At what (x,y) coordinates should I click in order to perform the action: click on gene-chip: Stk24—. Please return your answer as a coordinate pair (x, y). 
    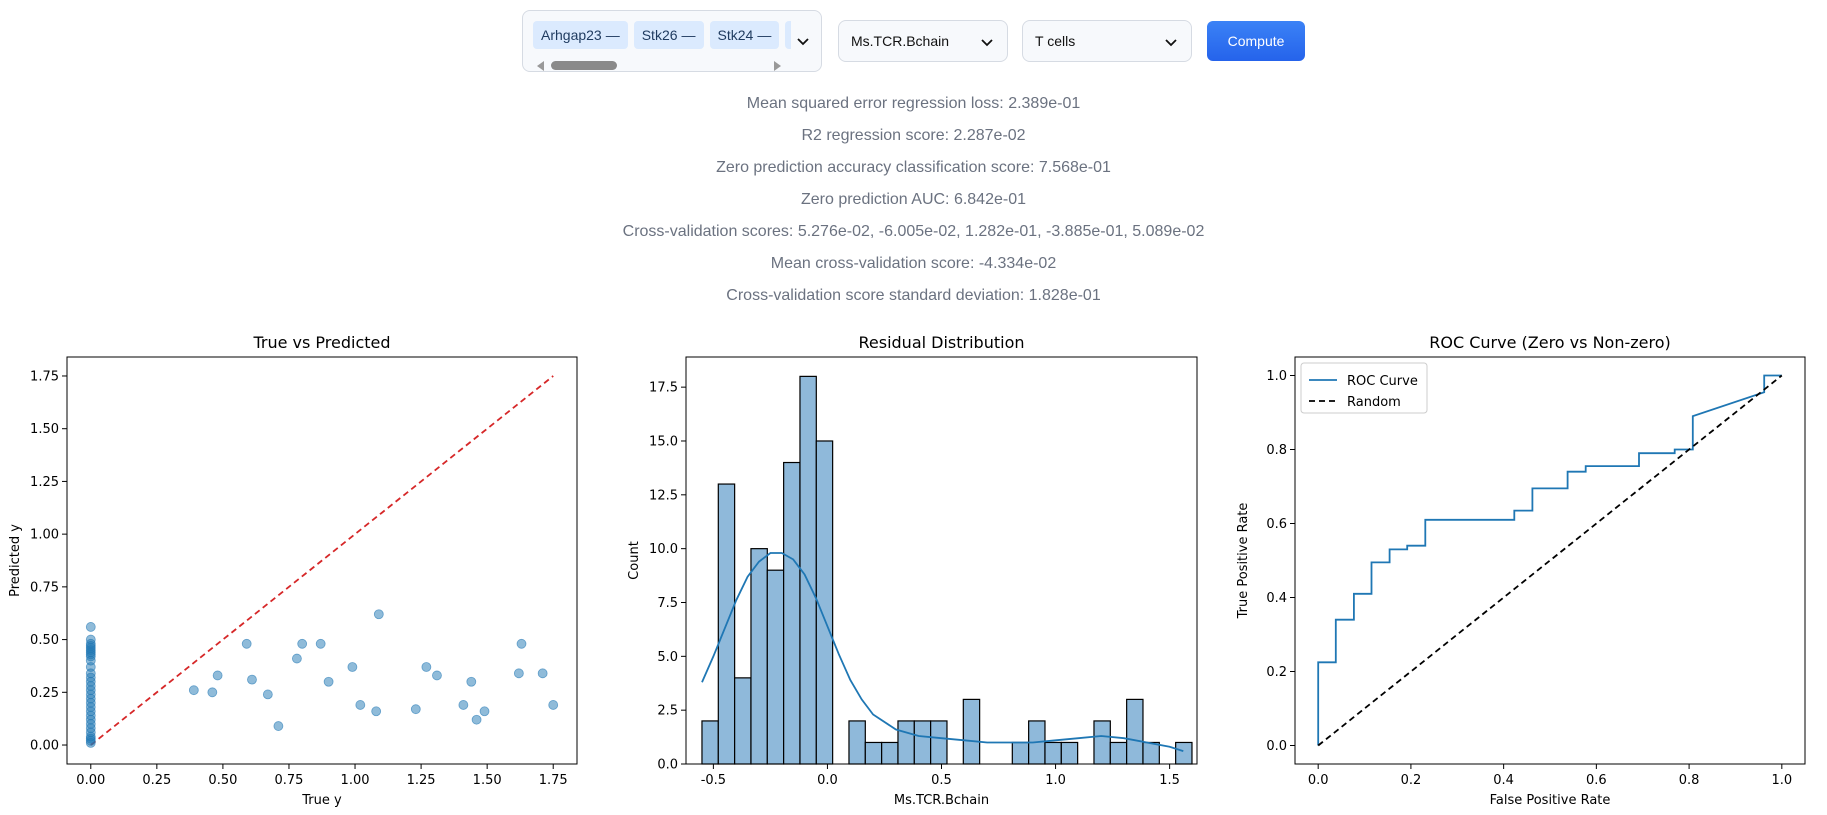
    Looking at the image, I should click on (744, 35).